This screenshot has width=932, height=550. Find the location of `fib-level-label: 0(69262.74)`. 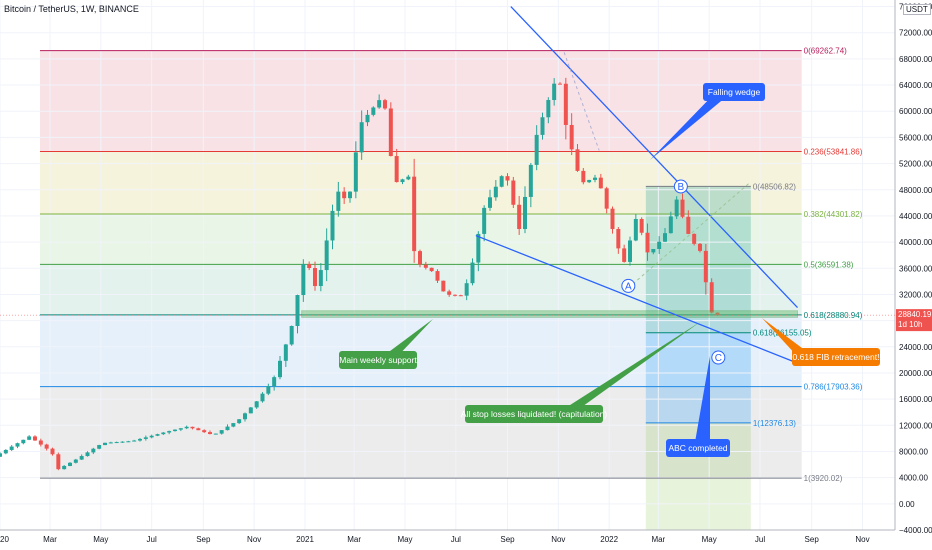

fib-level-label: 0(69262.74) is located at coordinates (825, 51).